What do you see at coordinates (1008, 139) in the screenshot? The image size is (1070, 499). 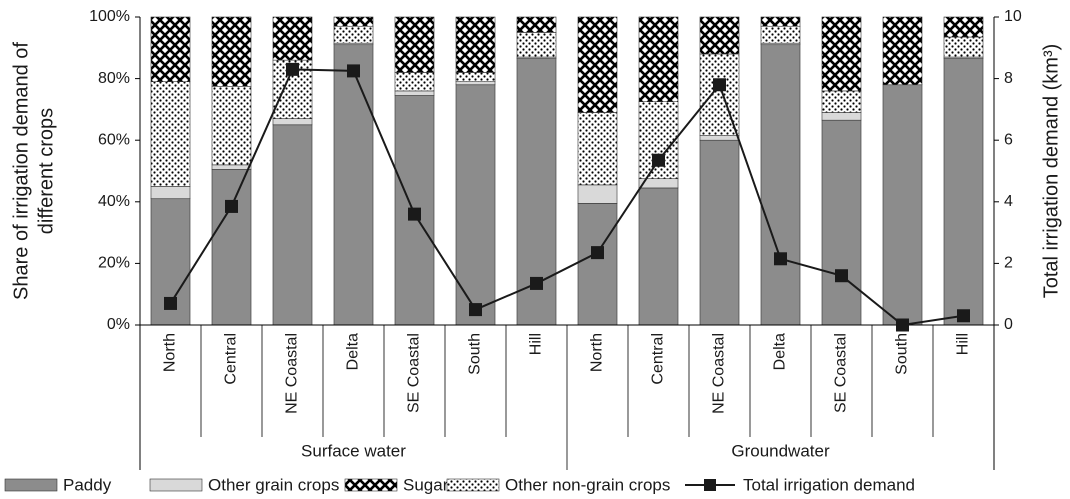 I see `y2-tick-label: 6` at bounding box center [1008, 139].